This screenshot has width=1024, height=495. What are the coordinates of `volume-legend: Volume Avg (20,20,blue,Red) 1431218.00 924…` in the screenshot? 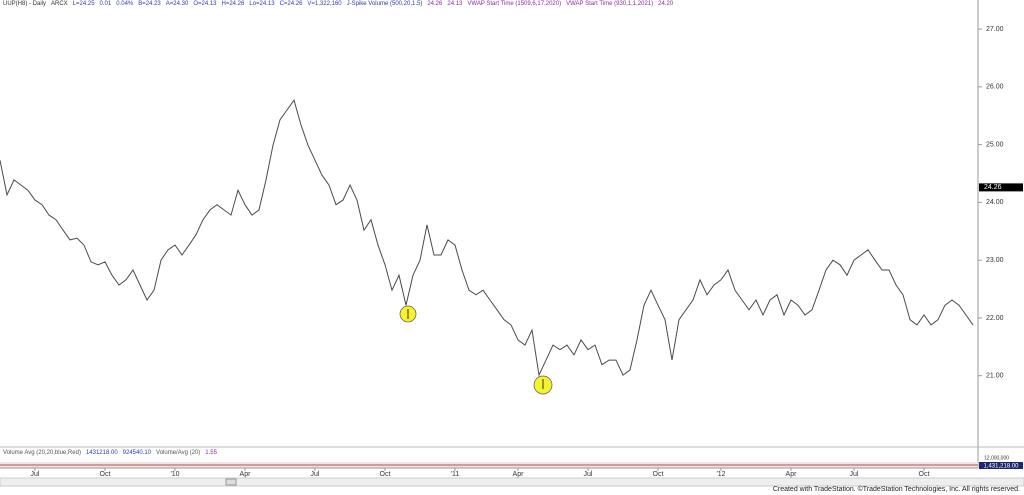 It's located at (112, 453).